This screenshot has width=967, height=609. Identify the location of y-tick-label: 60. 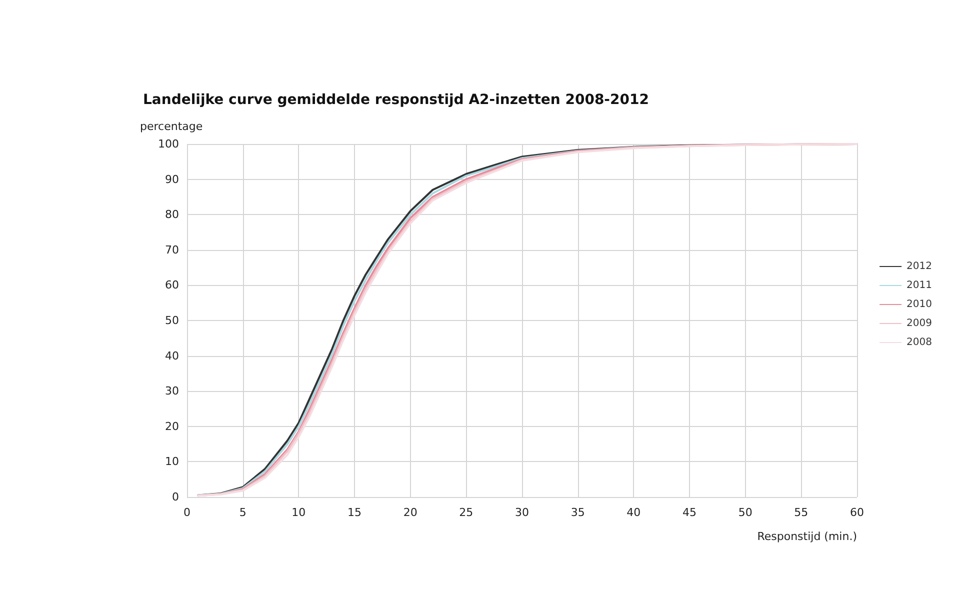
(172, 285).